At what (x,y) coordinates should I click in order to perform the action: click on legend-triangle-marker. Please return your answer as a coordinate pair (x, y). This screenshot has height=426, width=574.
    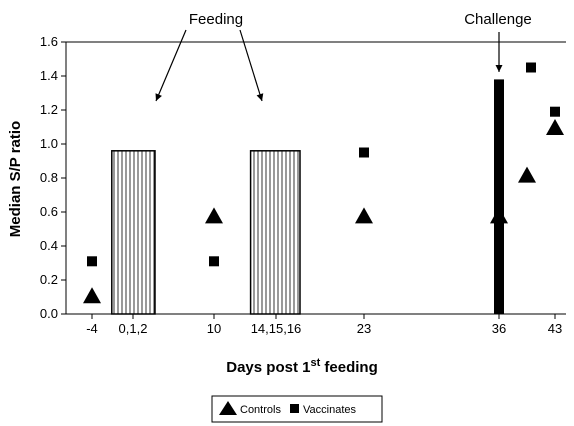
    Looking at the image, I should click on (228, 408).